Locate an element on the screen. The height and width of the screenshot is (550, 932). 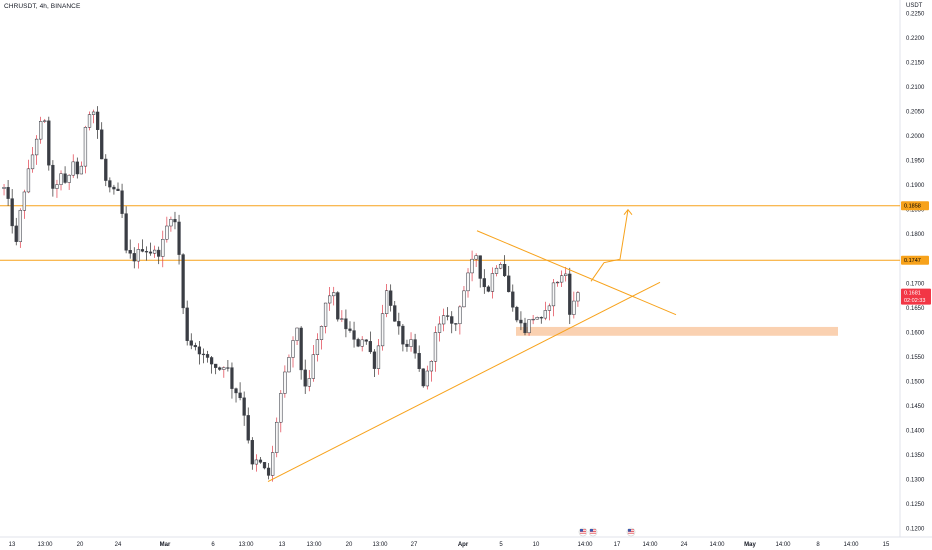
price-tick-label: 0.2000 is located at coordinates (915, 137).